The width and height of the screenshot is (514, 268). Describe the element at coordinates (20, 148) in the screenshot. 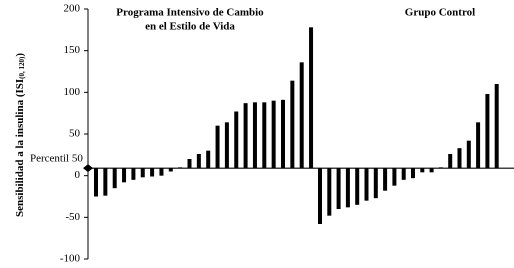

I see `y-title-main: Sensibilidad a la insulina (ISI` at that location.